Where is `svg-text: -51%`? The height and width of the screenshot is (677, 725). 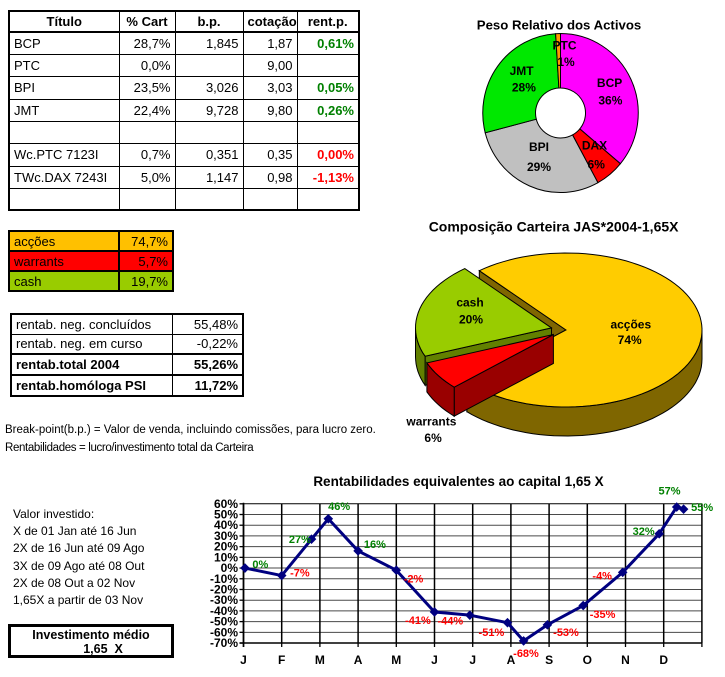
svg-text: -51% is located at coordinates (492, 633).